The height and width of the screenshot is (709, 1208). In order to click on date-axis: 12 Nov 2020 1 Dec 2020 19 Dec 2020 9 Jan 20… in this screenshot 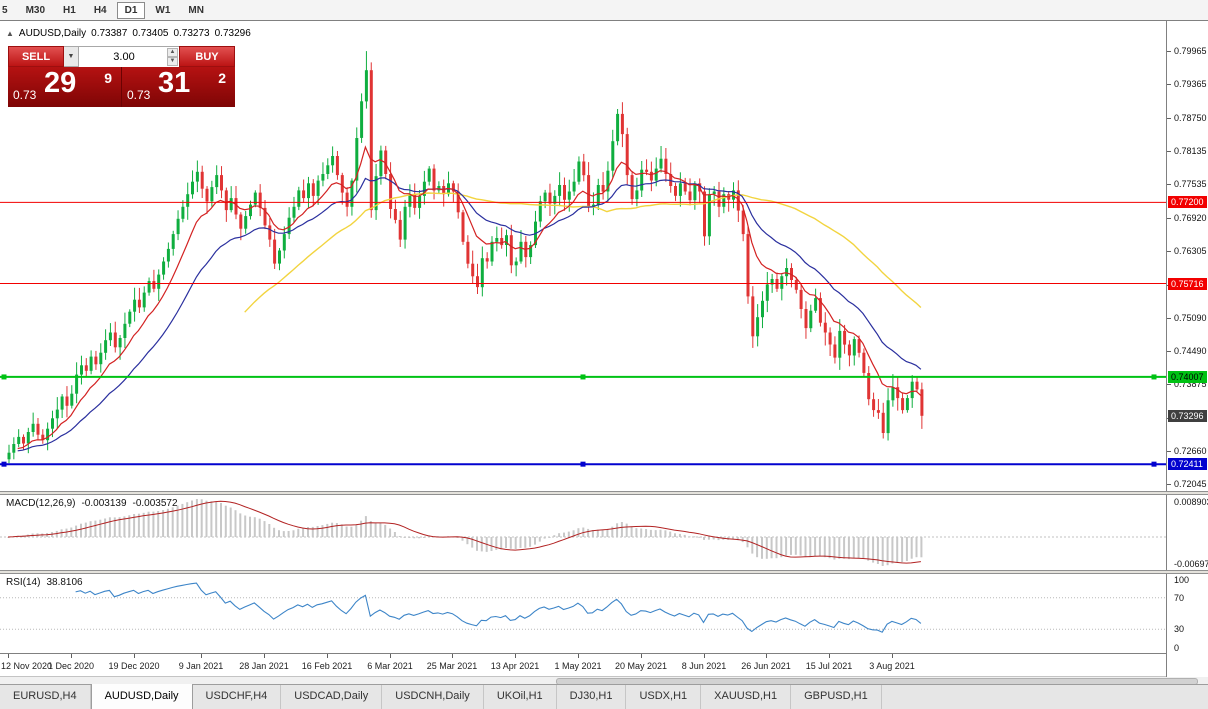, I will do `click(583, 665)`.